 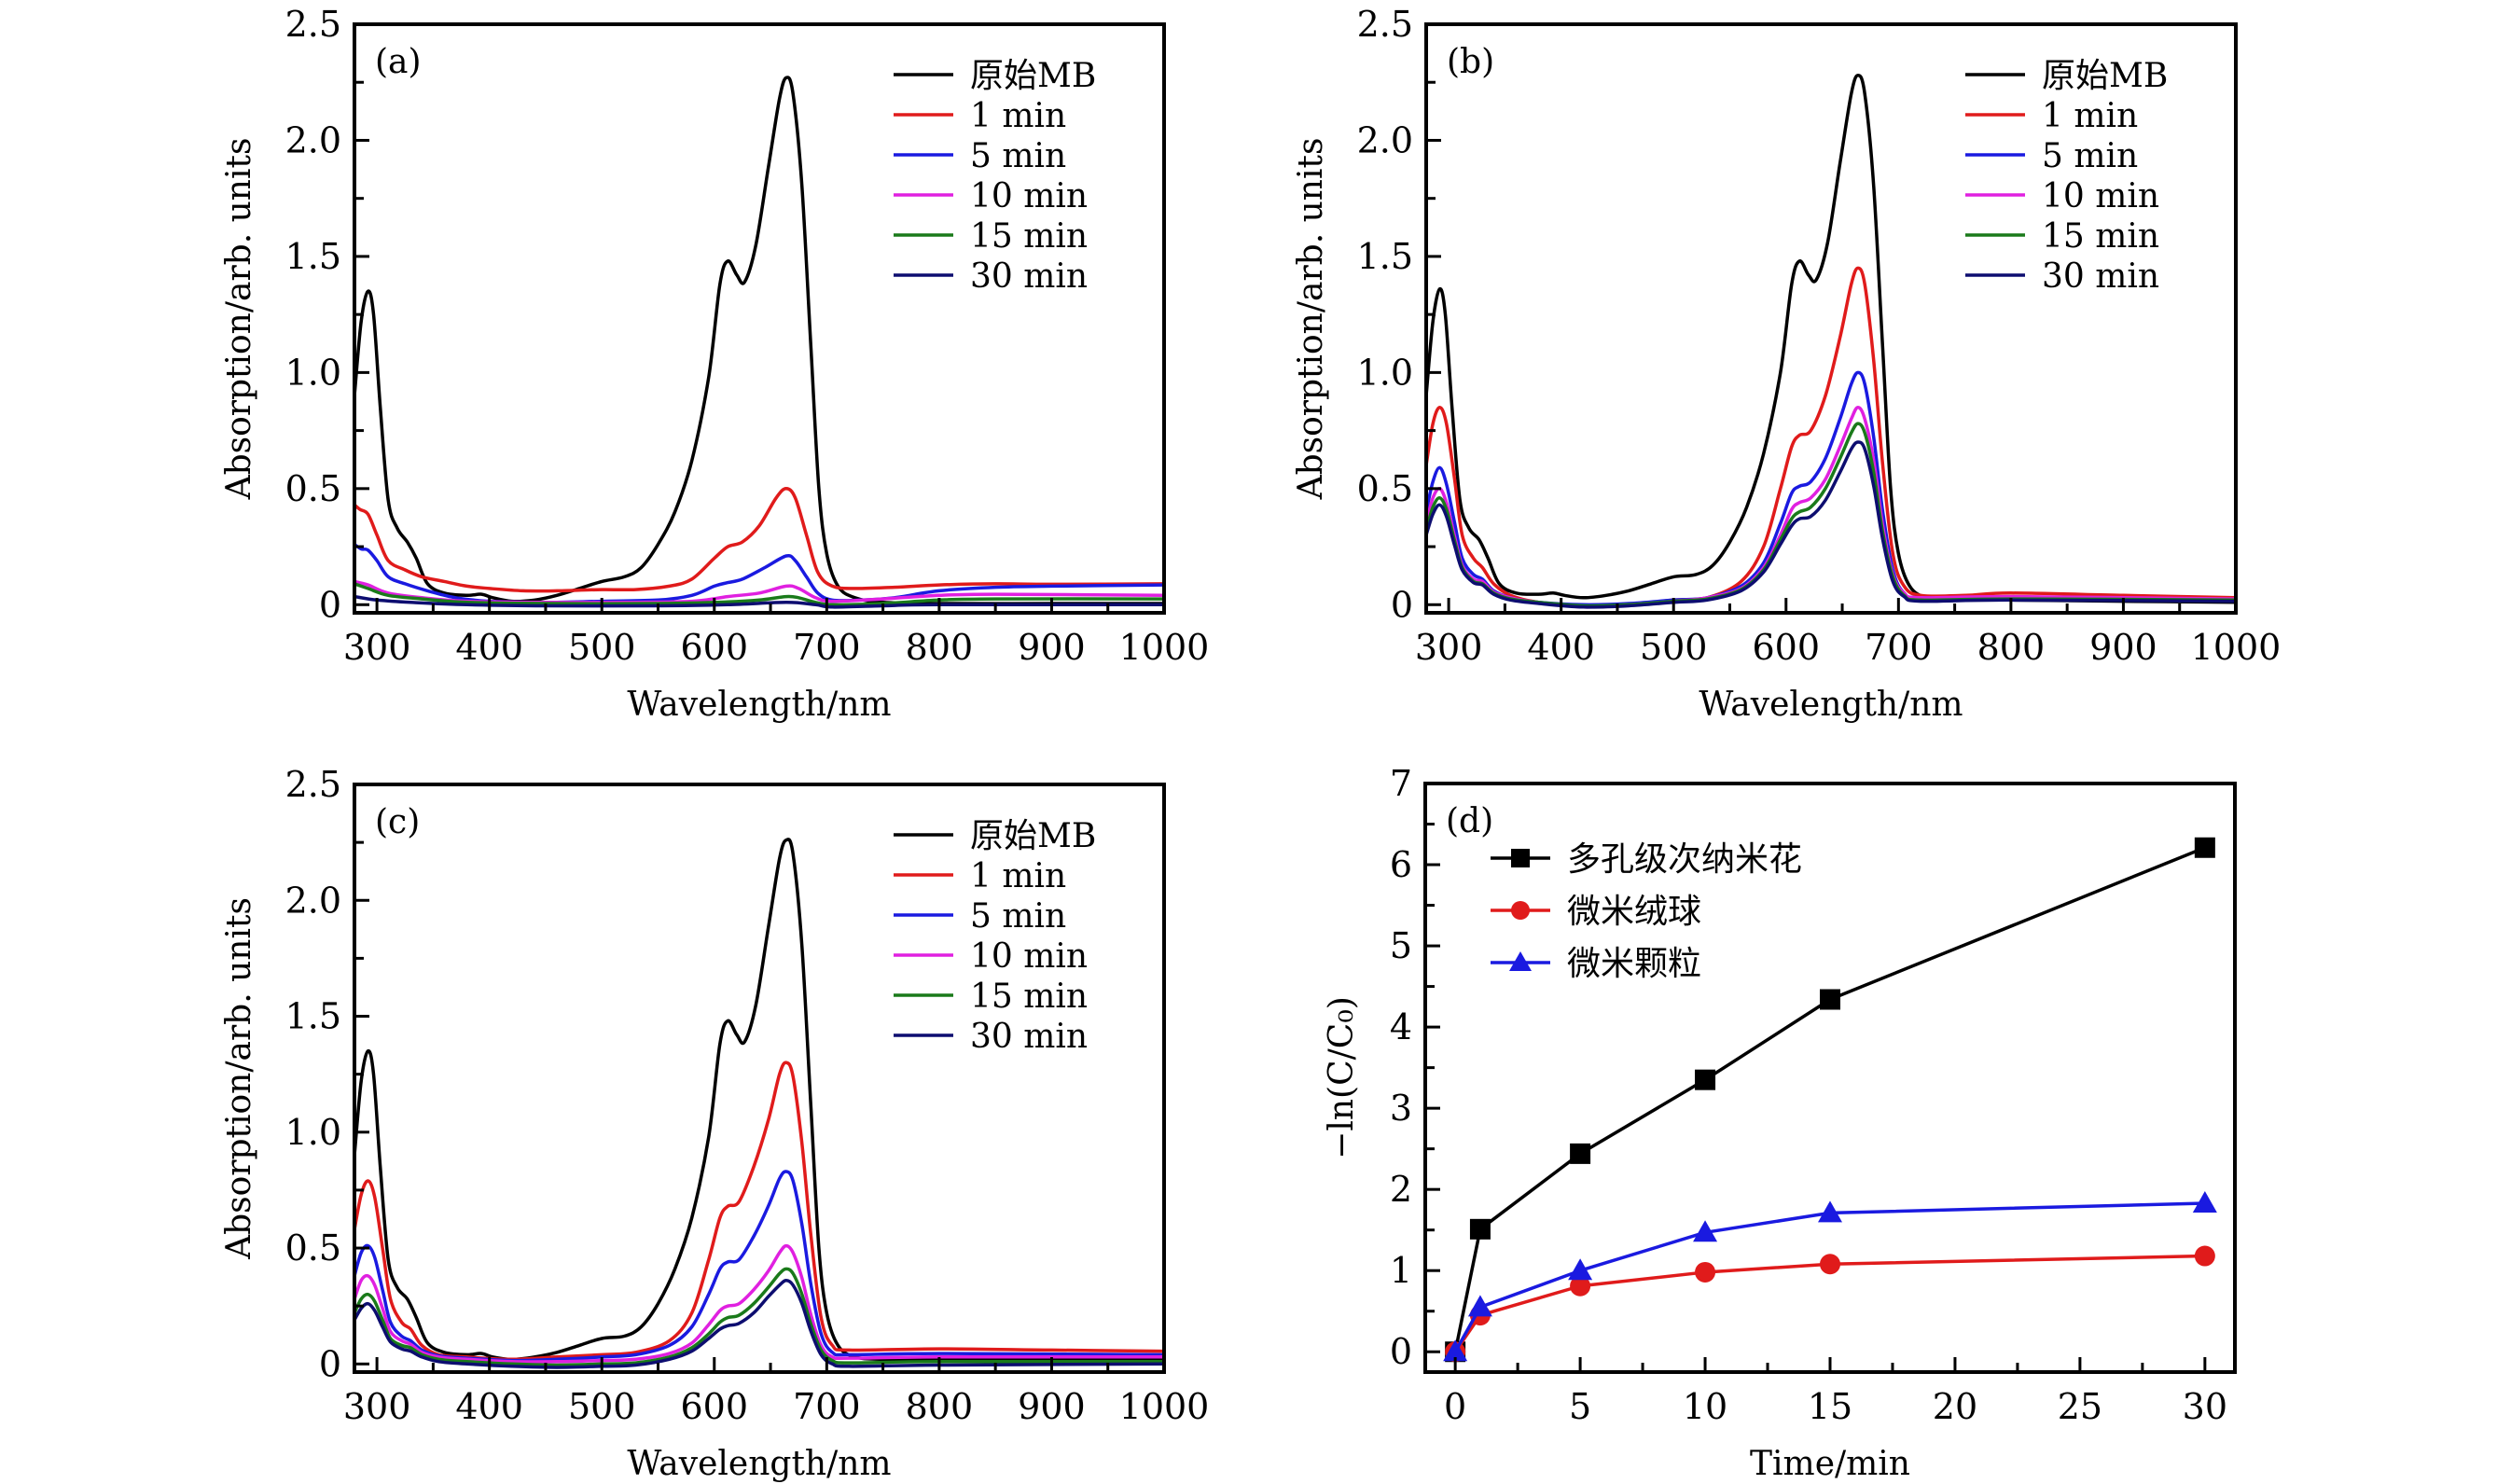 What do you see at coordinates (1580, 1406) in the screenshot?
I see `x-tick-label: 5` at bounding box center [1580, 1406].